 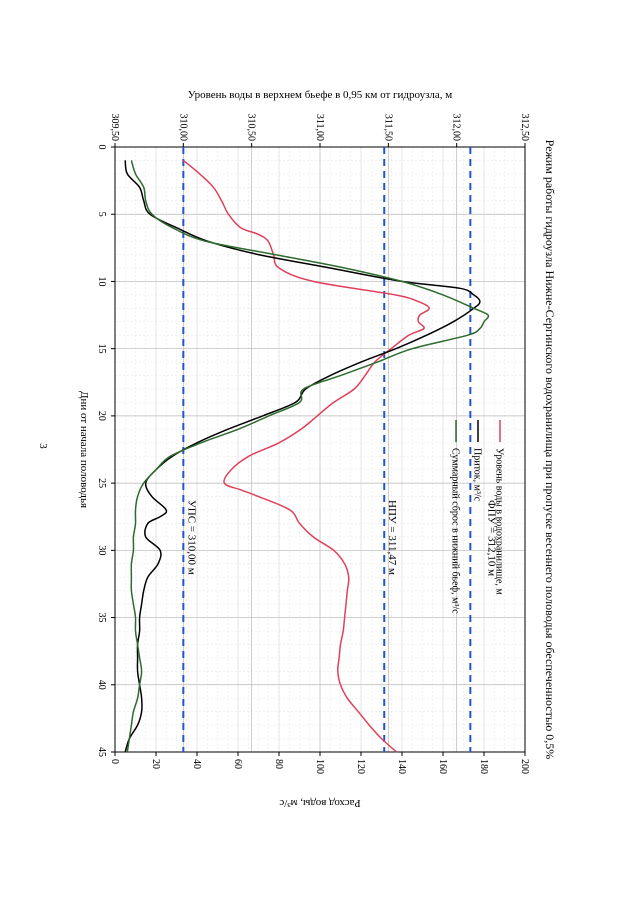 I want to click on y-tick-label: 311,50, so click(x=387, y=127).